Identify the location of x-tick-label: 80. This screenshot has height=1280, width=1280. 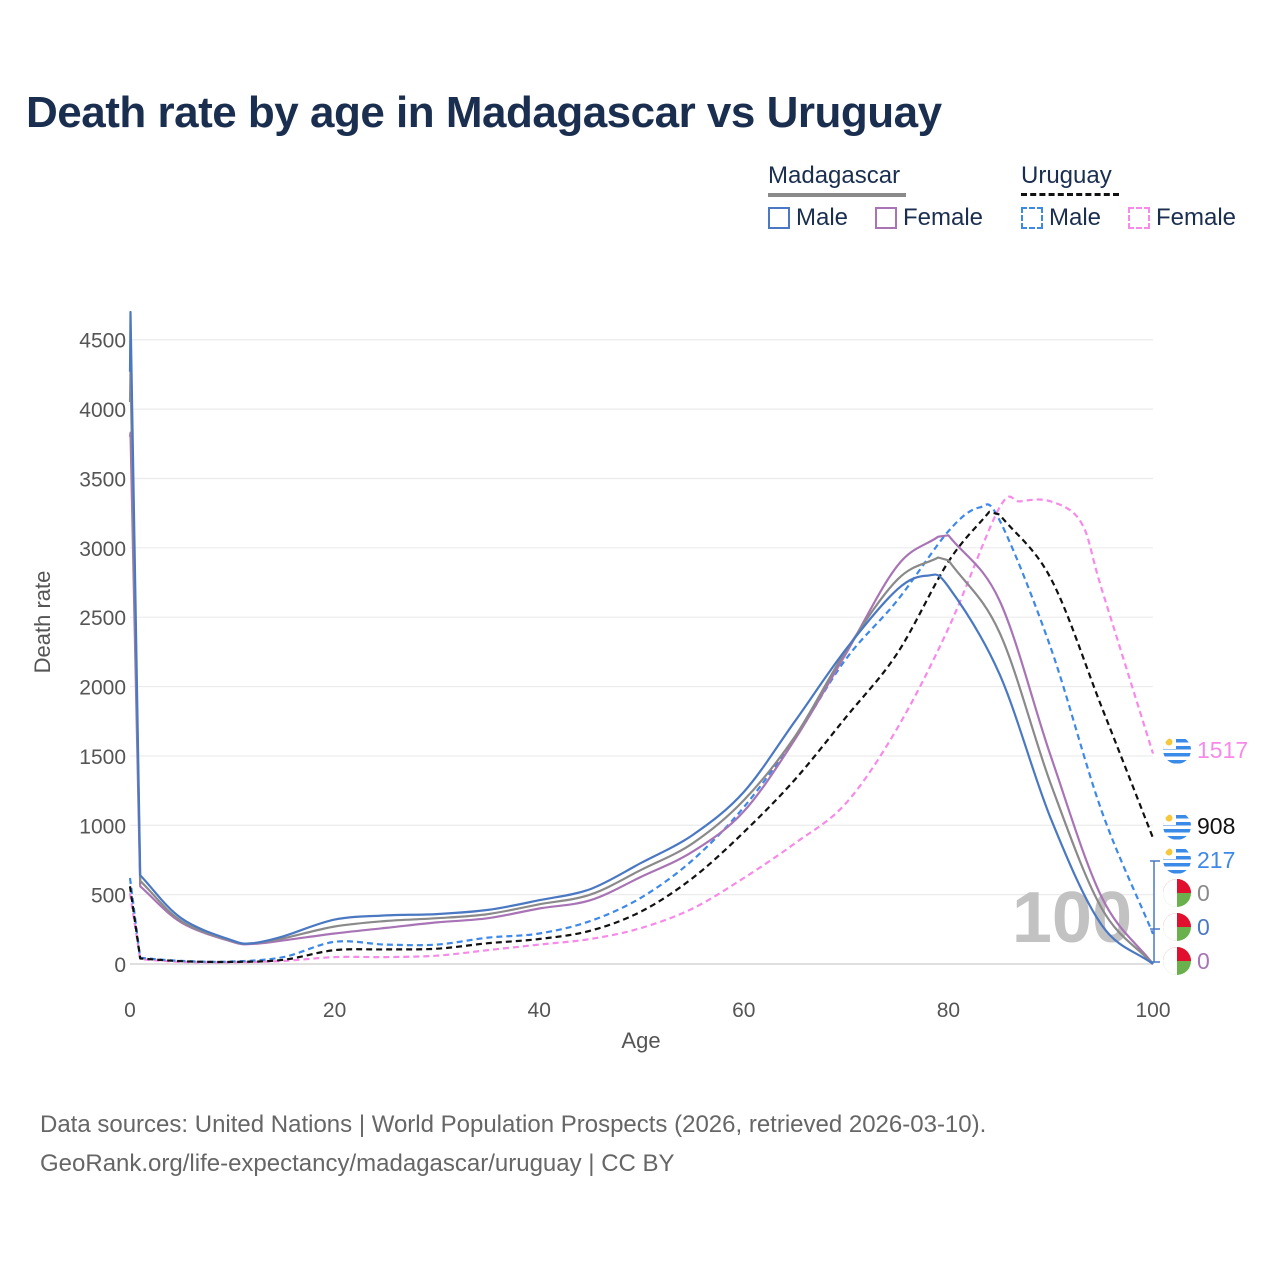
(948, 1010).